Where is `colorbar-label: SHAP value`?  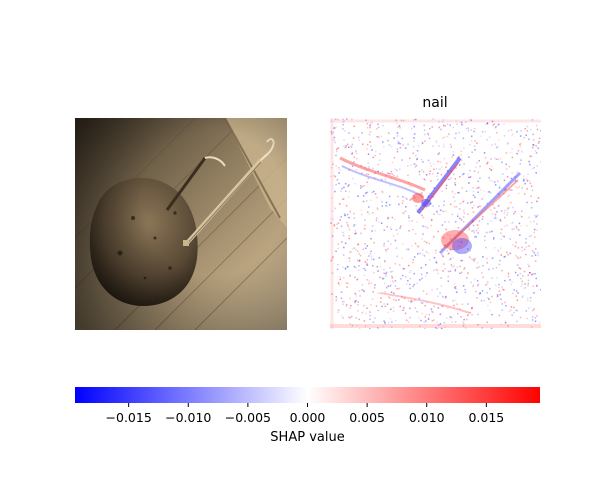 colorbar-label: SHAP value is located at coordinates (307, 437).